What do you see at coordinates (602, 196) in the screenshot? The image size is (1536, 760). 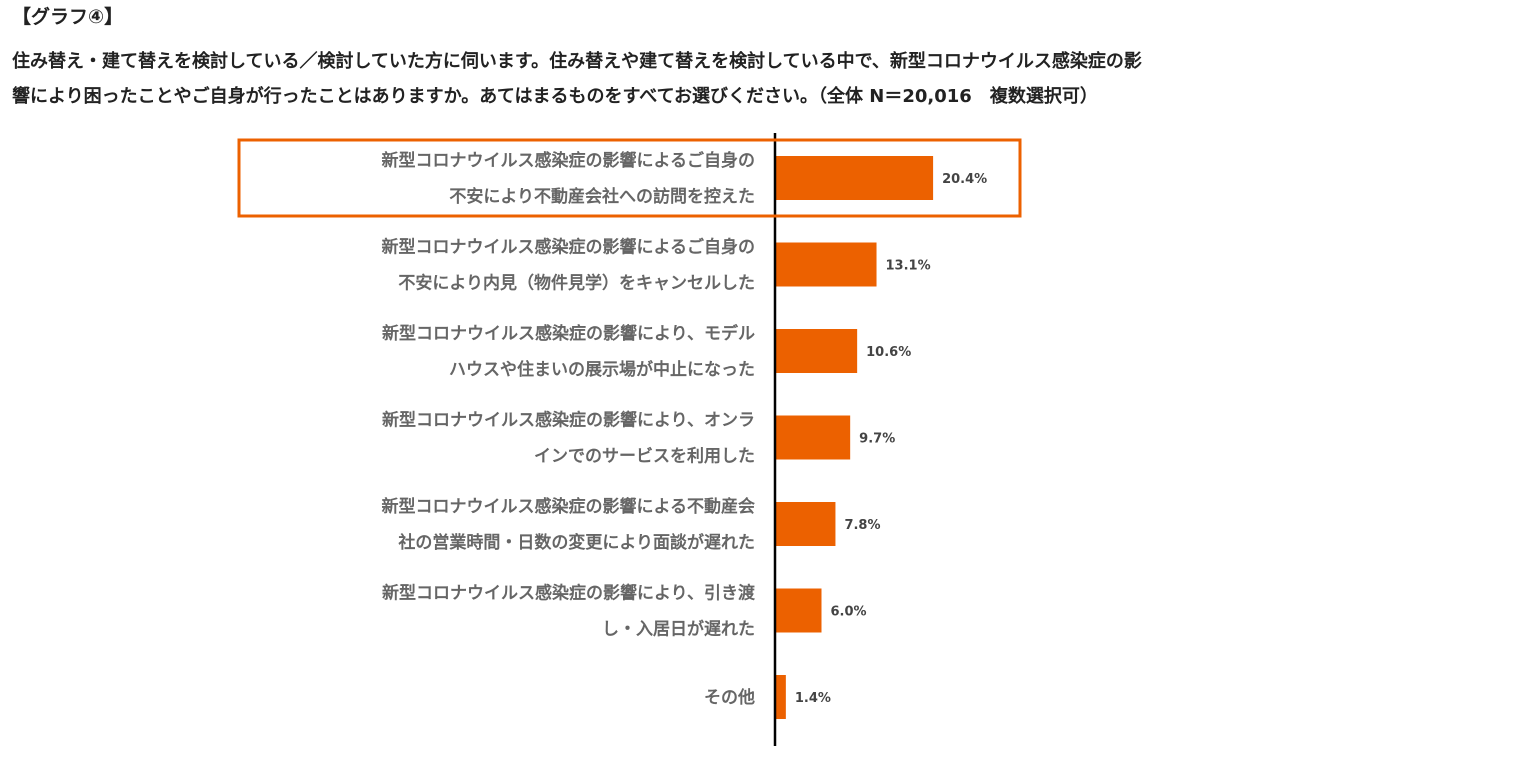 I see `category-label-1-line-2: 不安により不動産会社への訪問を控えた` at bounding box center [602, 196].